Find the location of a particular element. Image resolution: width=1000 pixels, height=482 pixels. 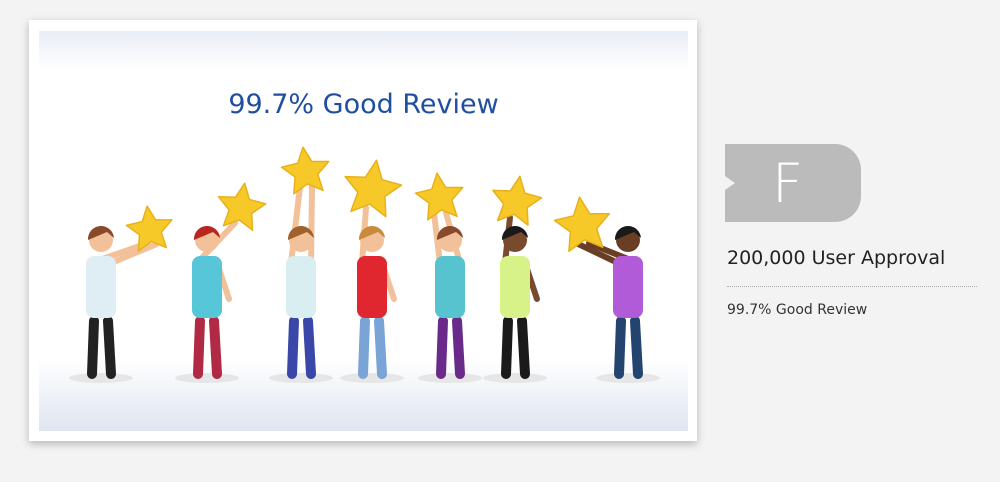

user-approval-heading: 200,000 User Approval is located at coordinates (836, 258).